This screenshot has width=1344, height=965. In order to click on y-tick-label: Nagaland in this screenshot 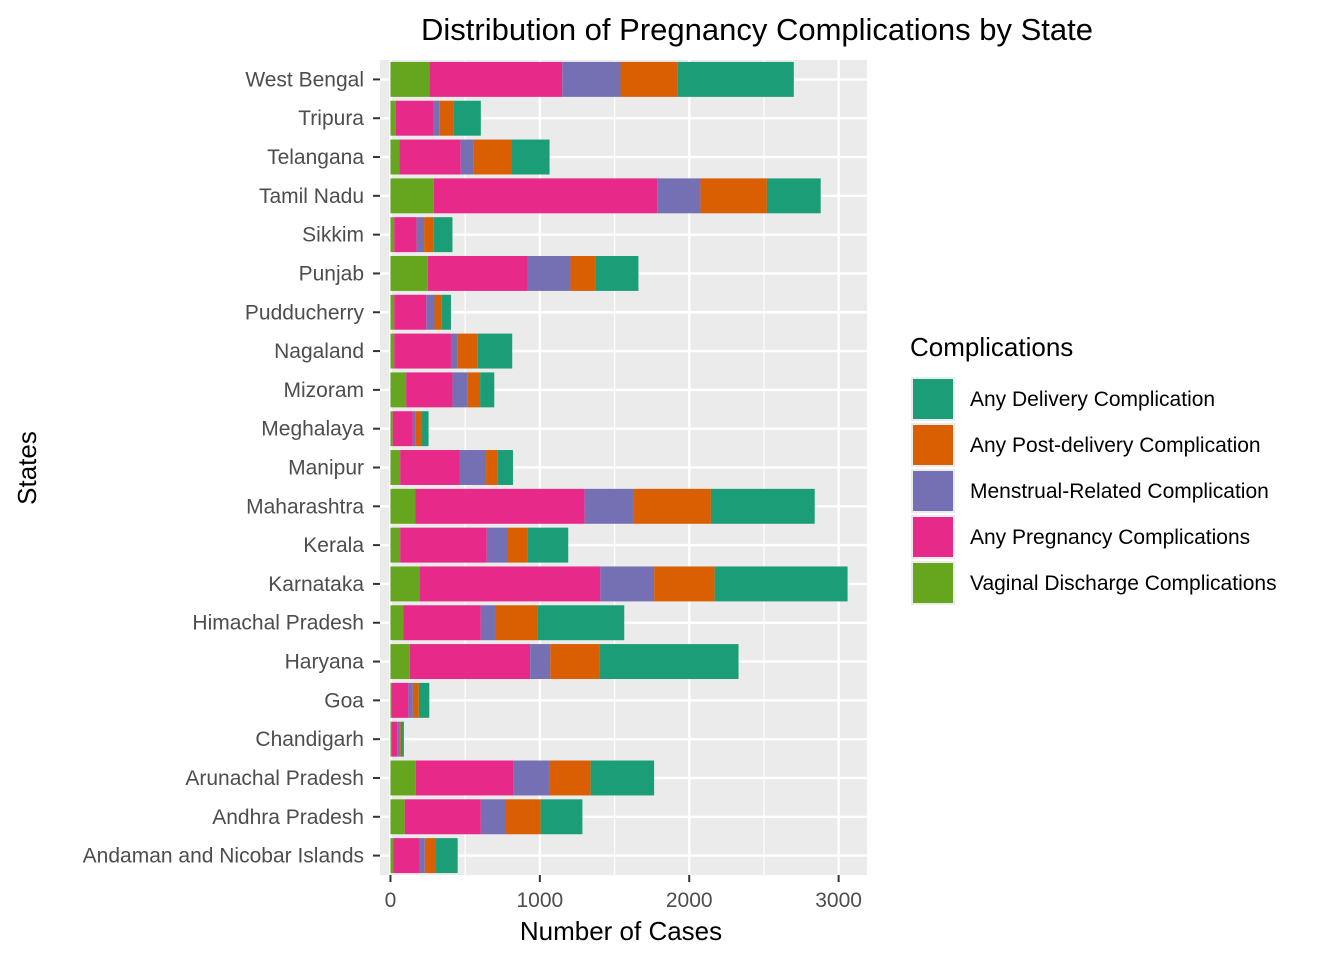, I will do `click(319, 351)`.